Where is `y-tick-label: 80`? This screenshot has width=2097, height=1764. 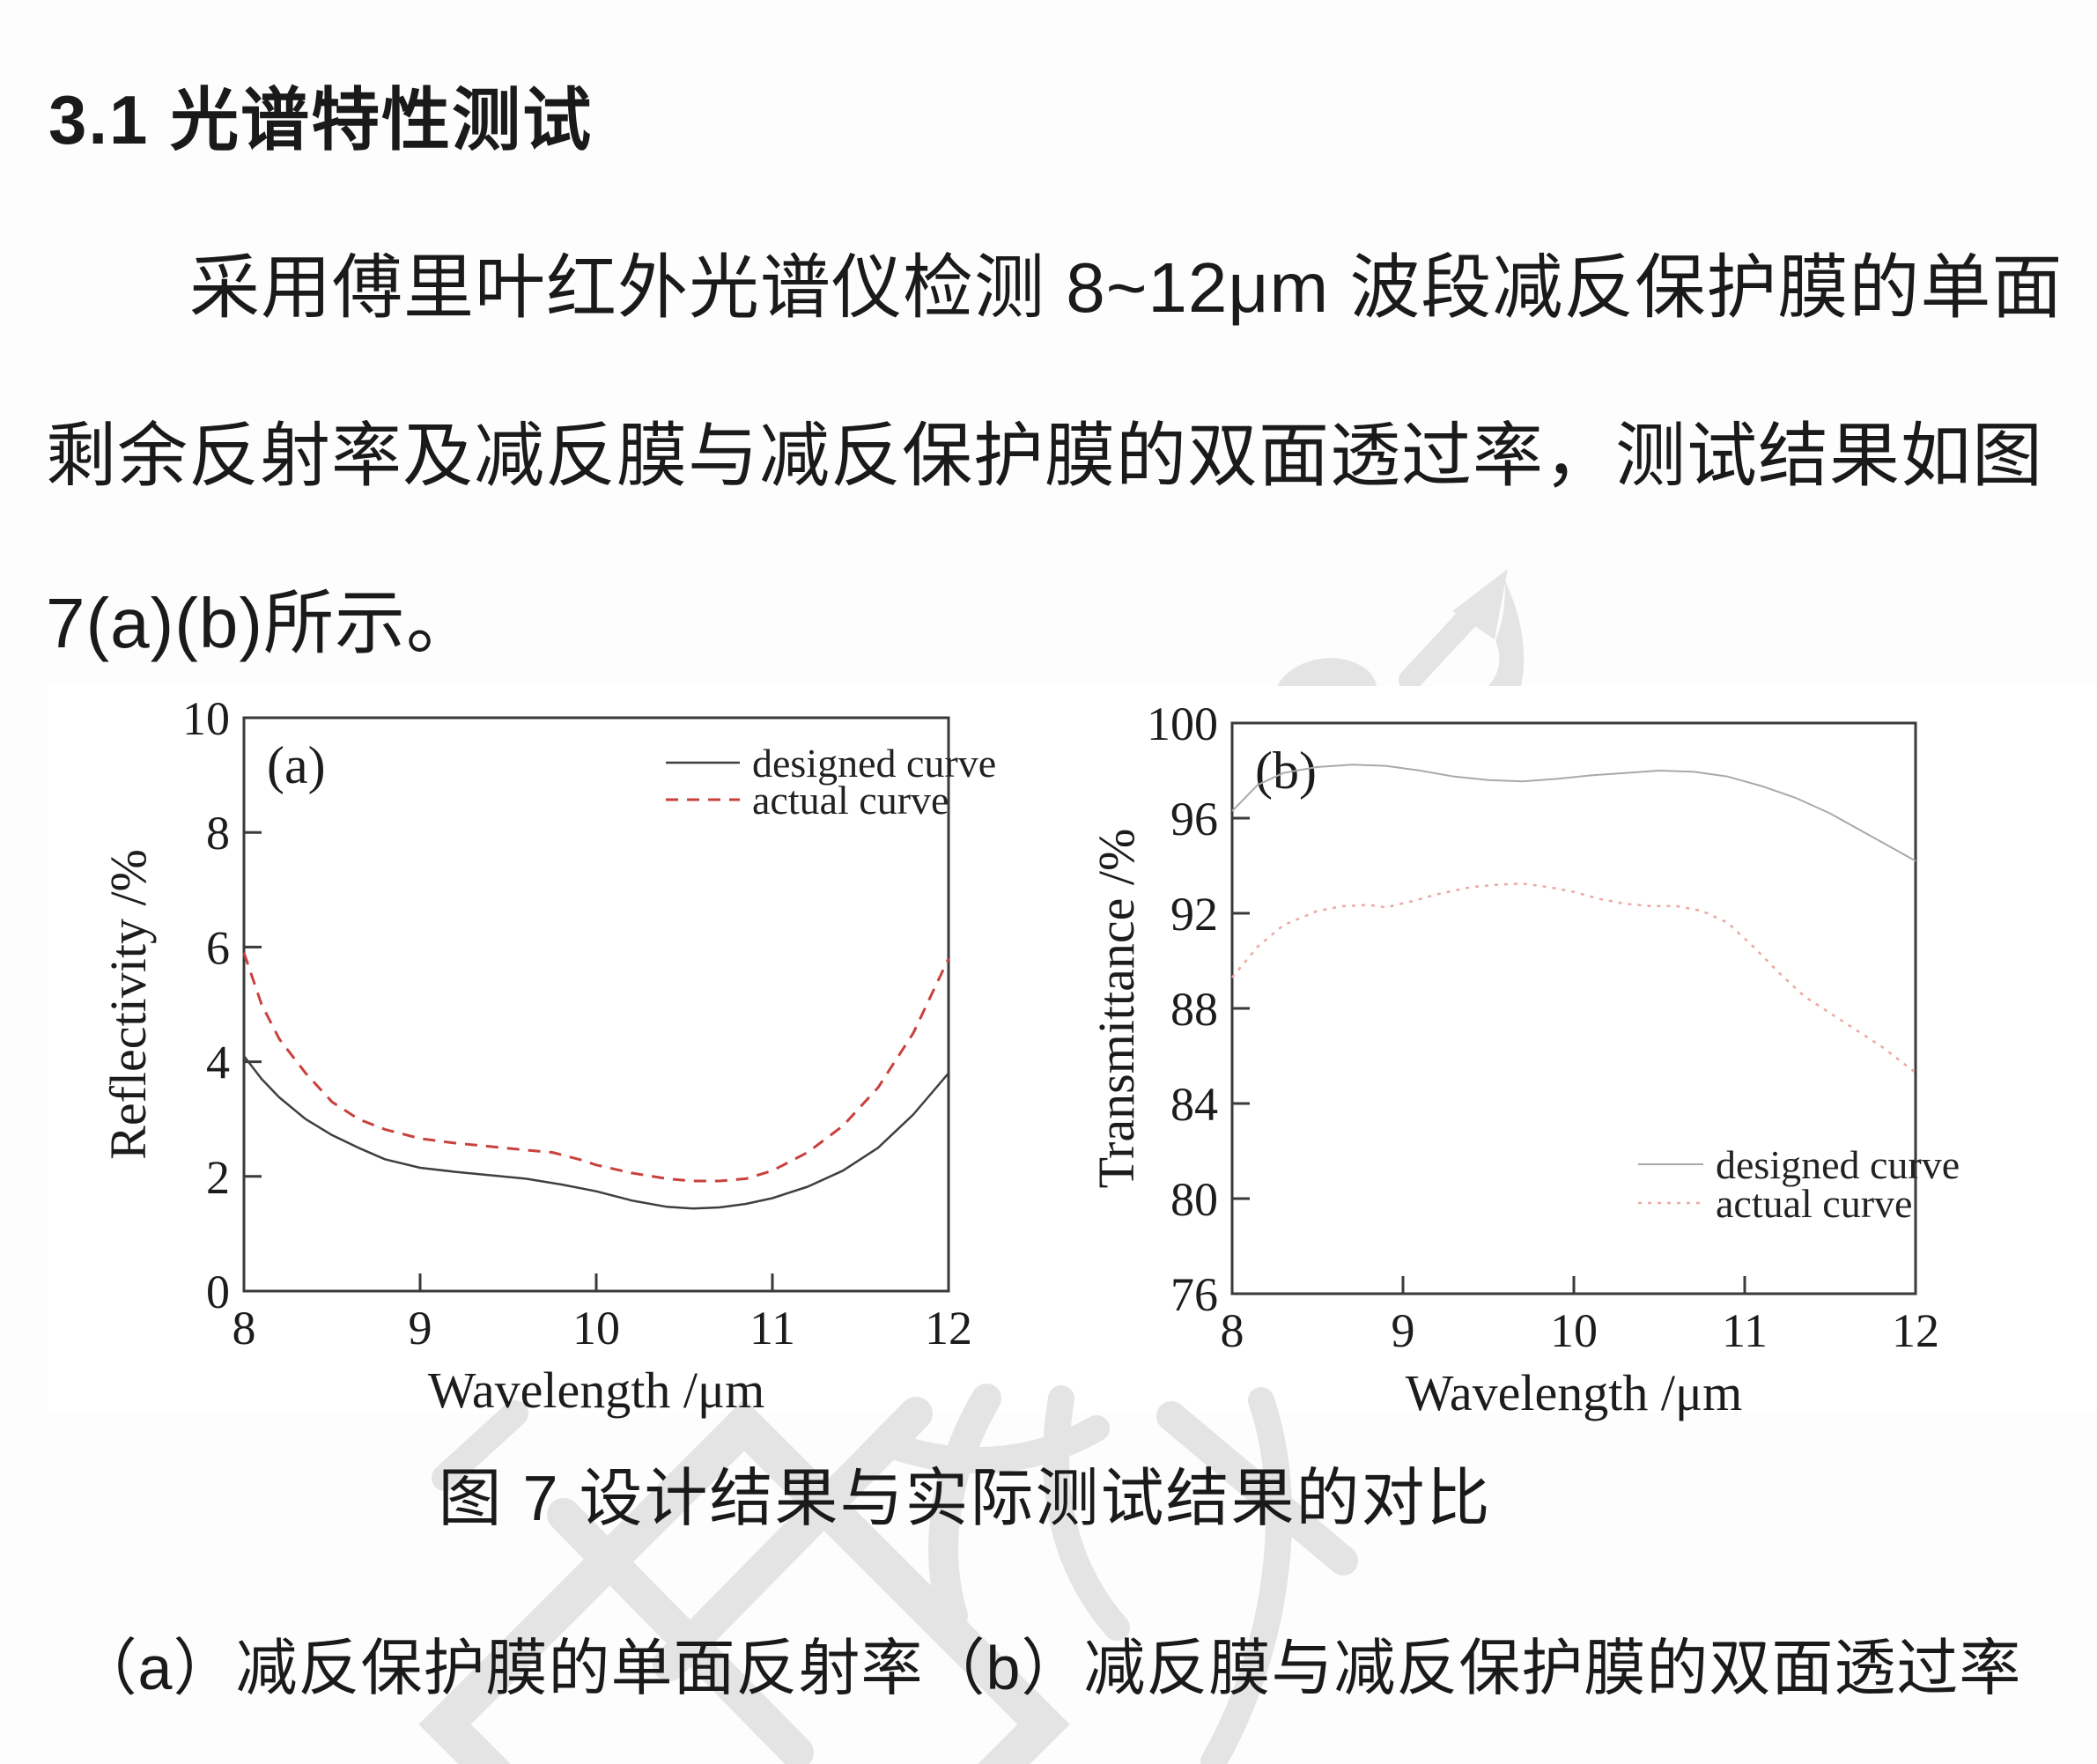 y-tick-label: 80 is located at coordinates (1194, 1199).